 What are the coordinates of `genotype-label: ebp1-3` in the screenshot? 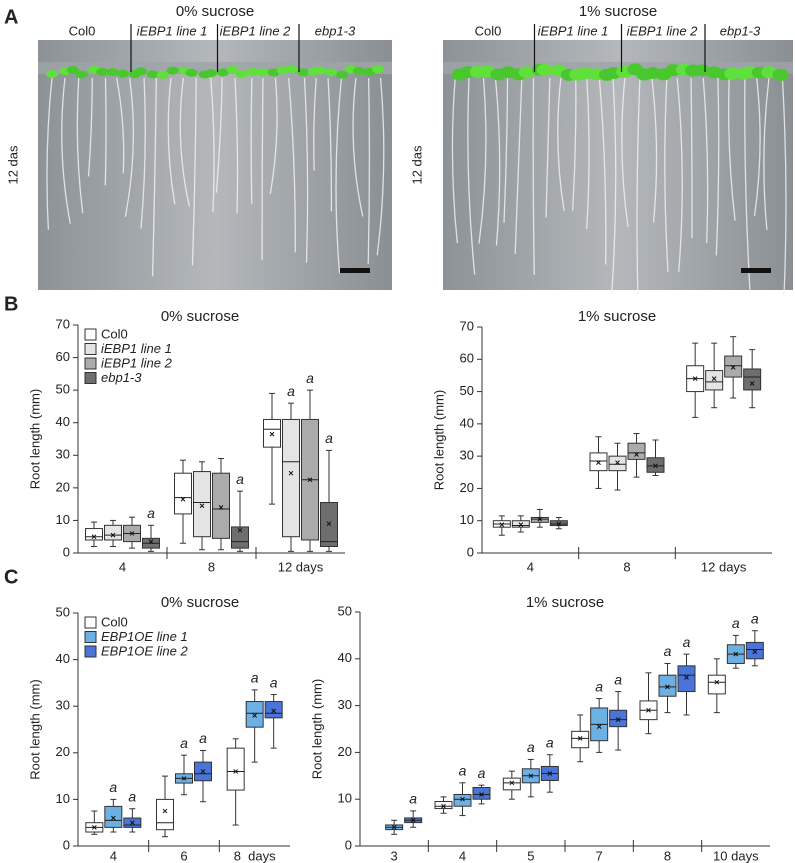 It's located at (740, 30).